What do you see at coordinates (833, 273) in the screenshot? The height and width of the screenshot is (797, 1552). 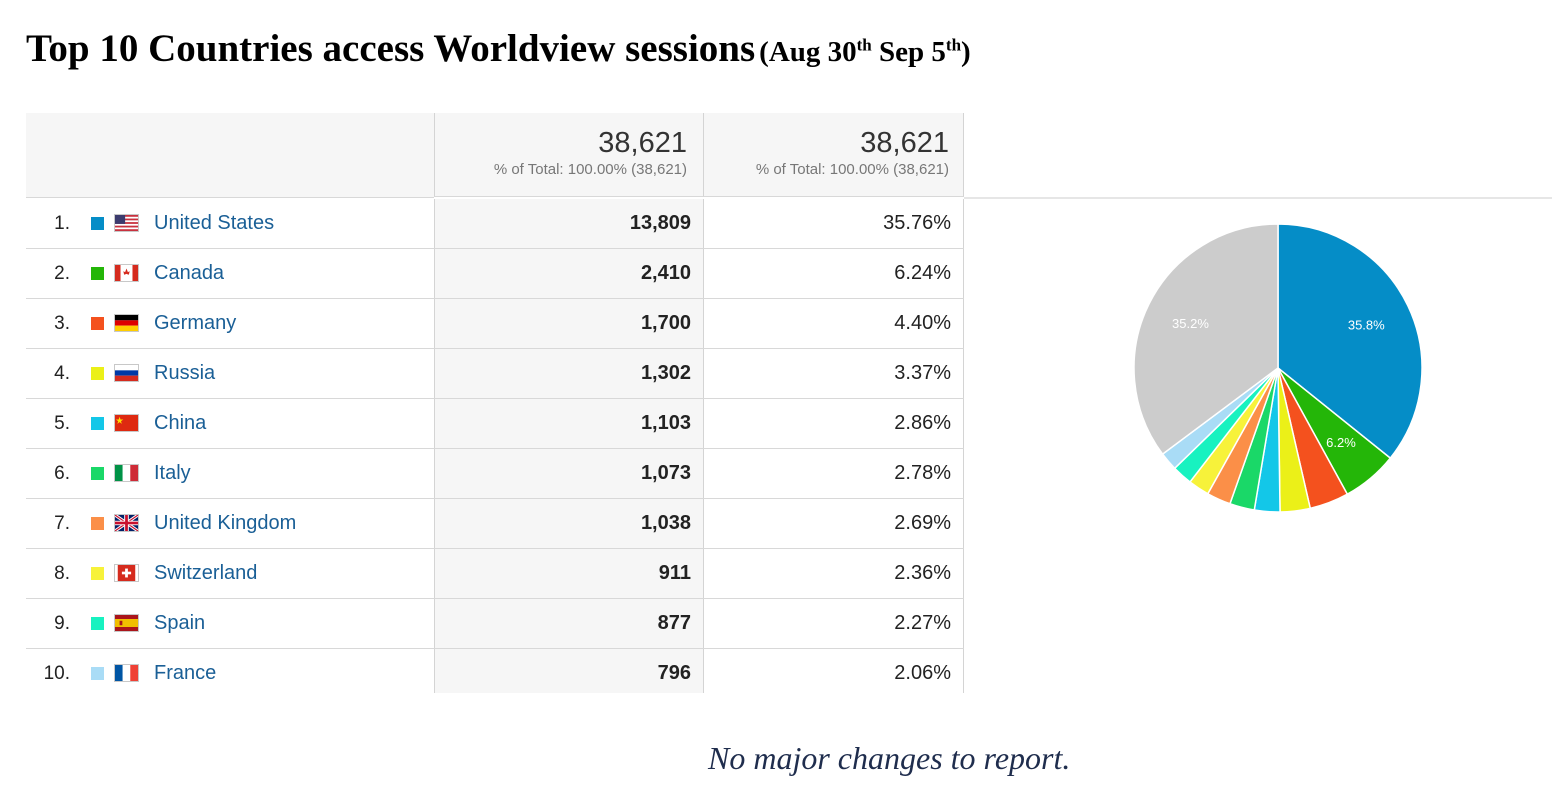 I see `share-value: 6.24%` at bounding box center [833, 273].